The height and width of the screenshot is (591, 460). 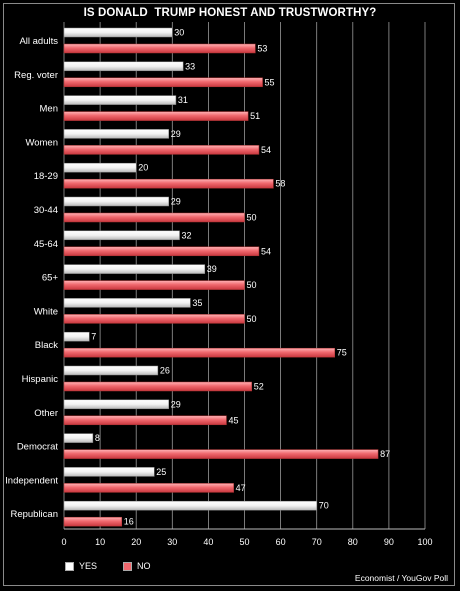 What do you see at coordinates (143, 168) in the screenshot?
I see `data-label: 20` at bounding box center [143, 168].